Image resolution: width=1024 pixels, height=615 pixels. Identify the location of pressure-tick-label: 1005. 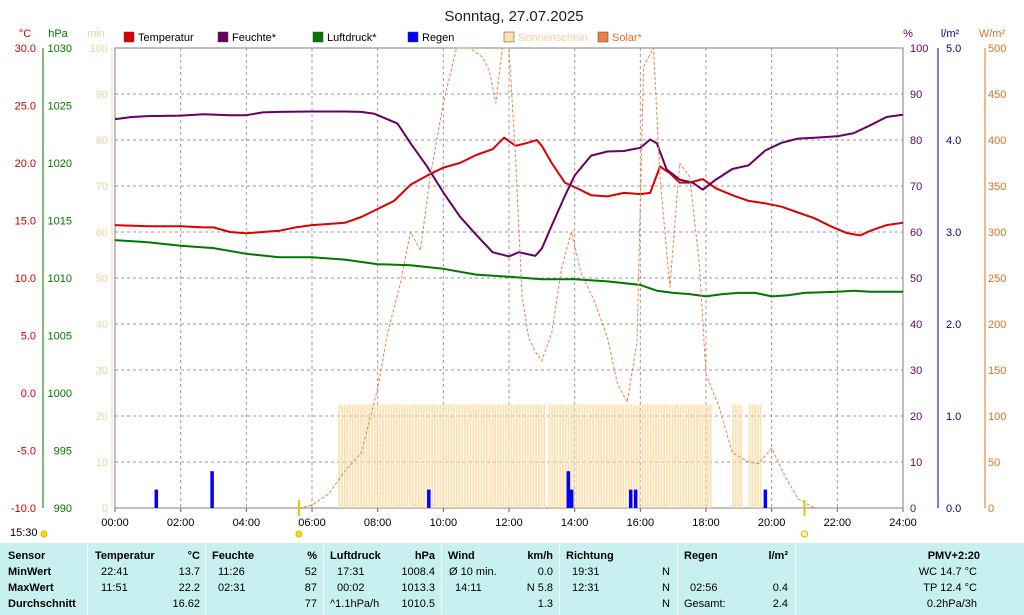
(60, 337).